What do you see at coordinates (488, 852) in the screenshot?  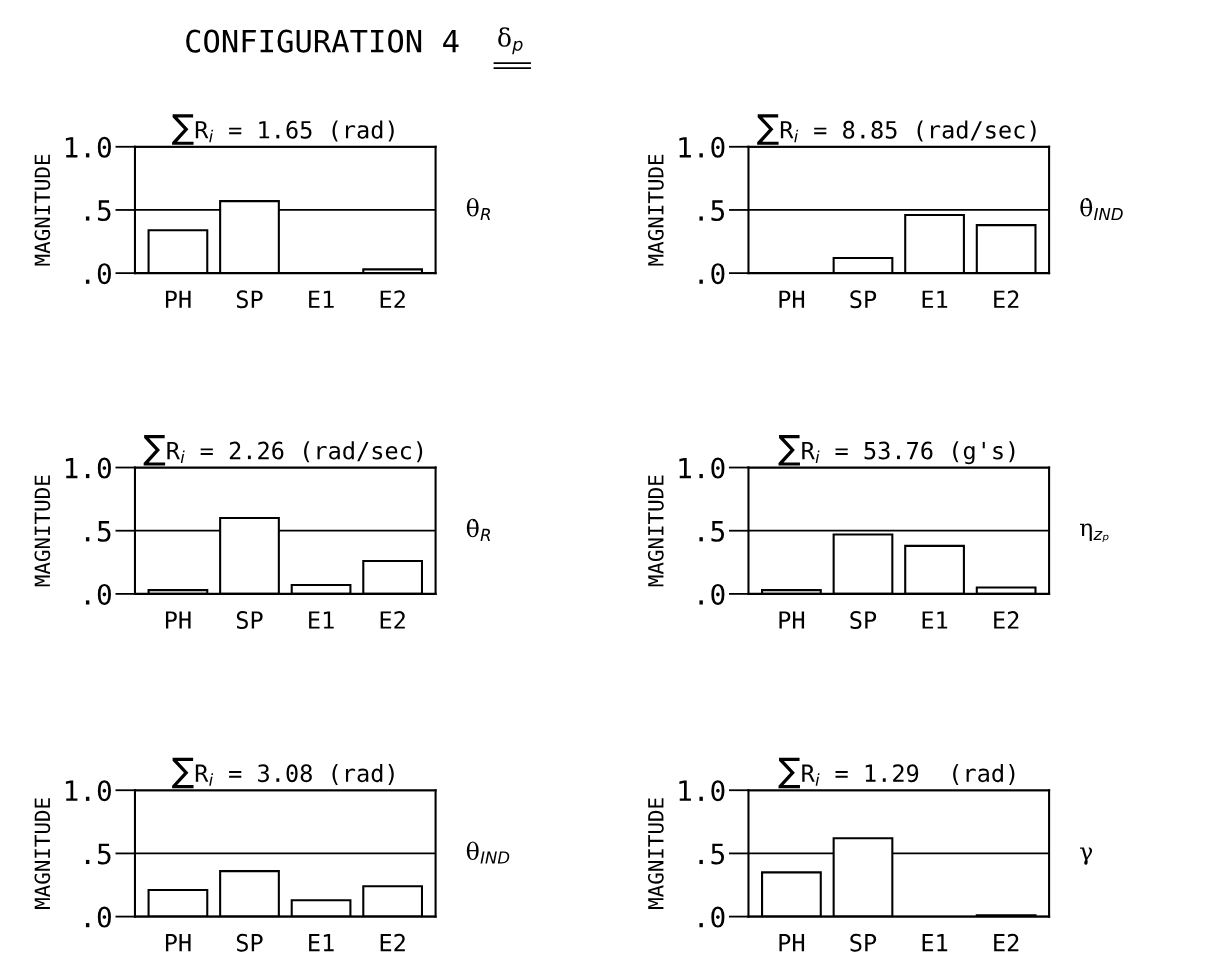 I see `text: θ$_{IND}$` at bounding box center [488, 852].